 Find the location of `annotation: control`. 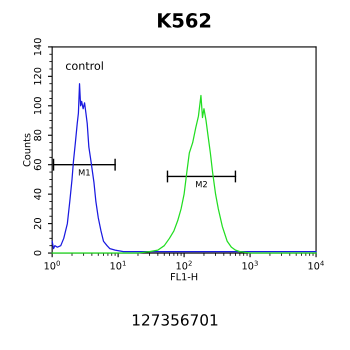

annotation: control is located at coordinates (84, 65).